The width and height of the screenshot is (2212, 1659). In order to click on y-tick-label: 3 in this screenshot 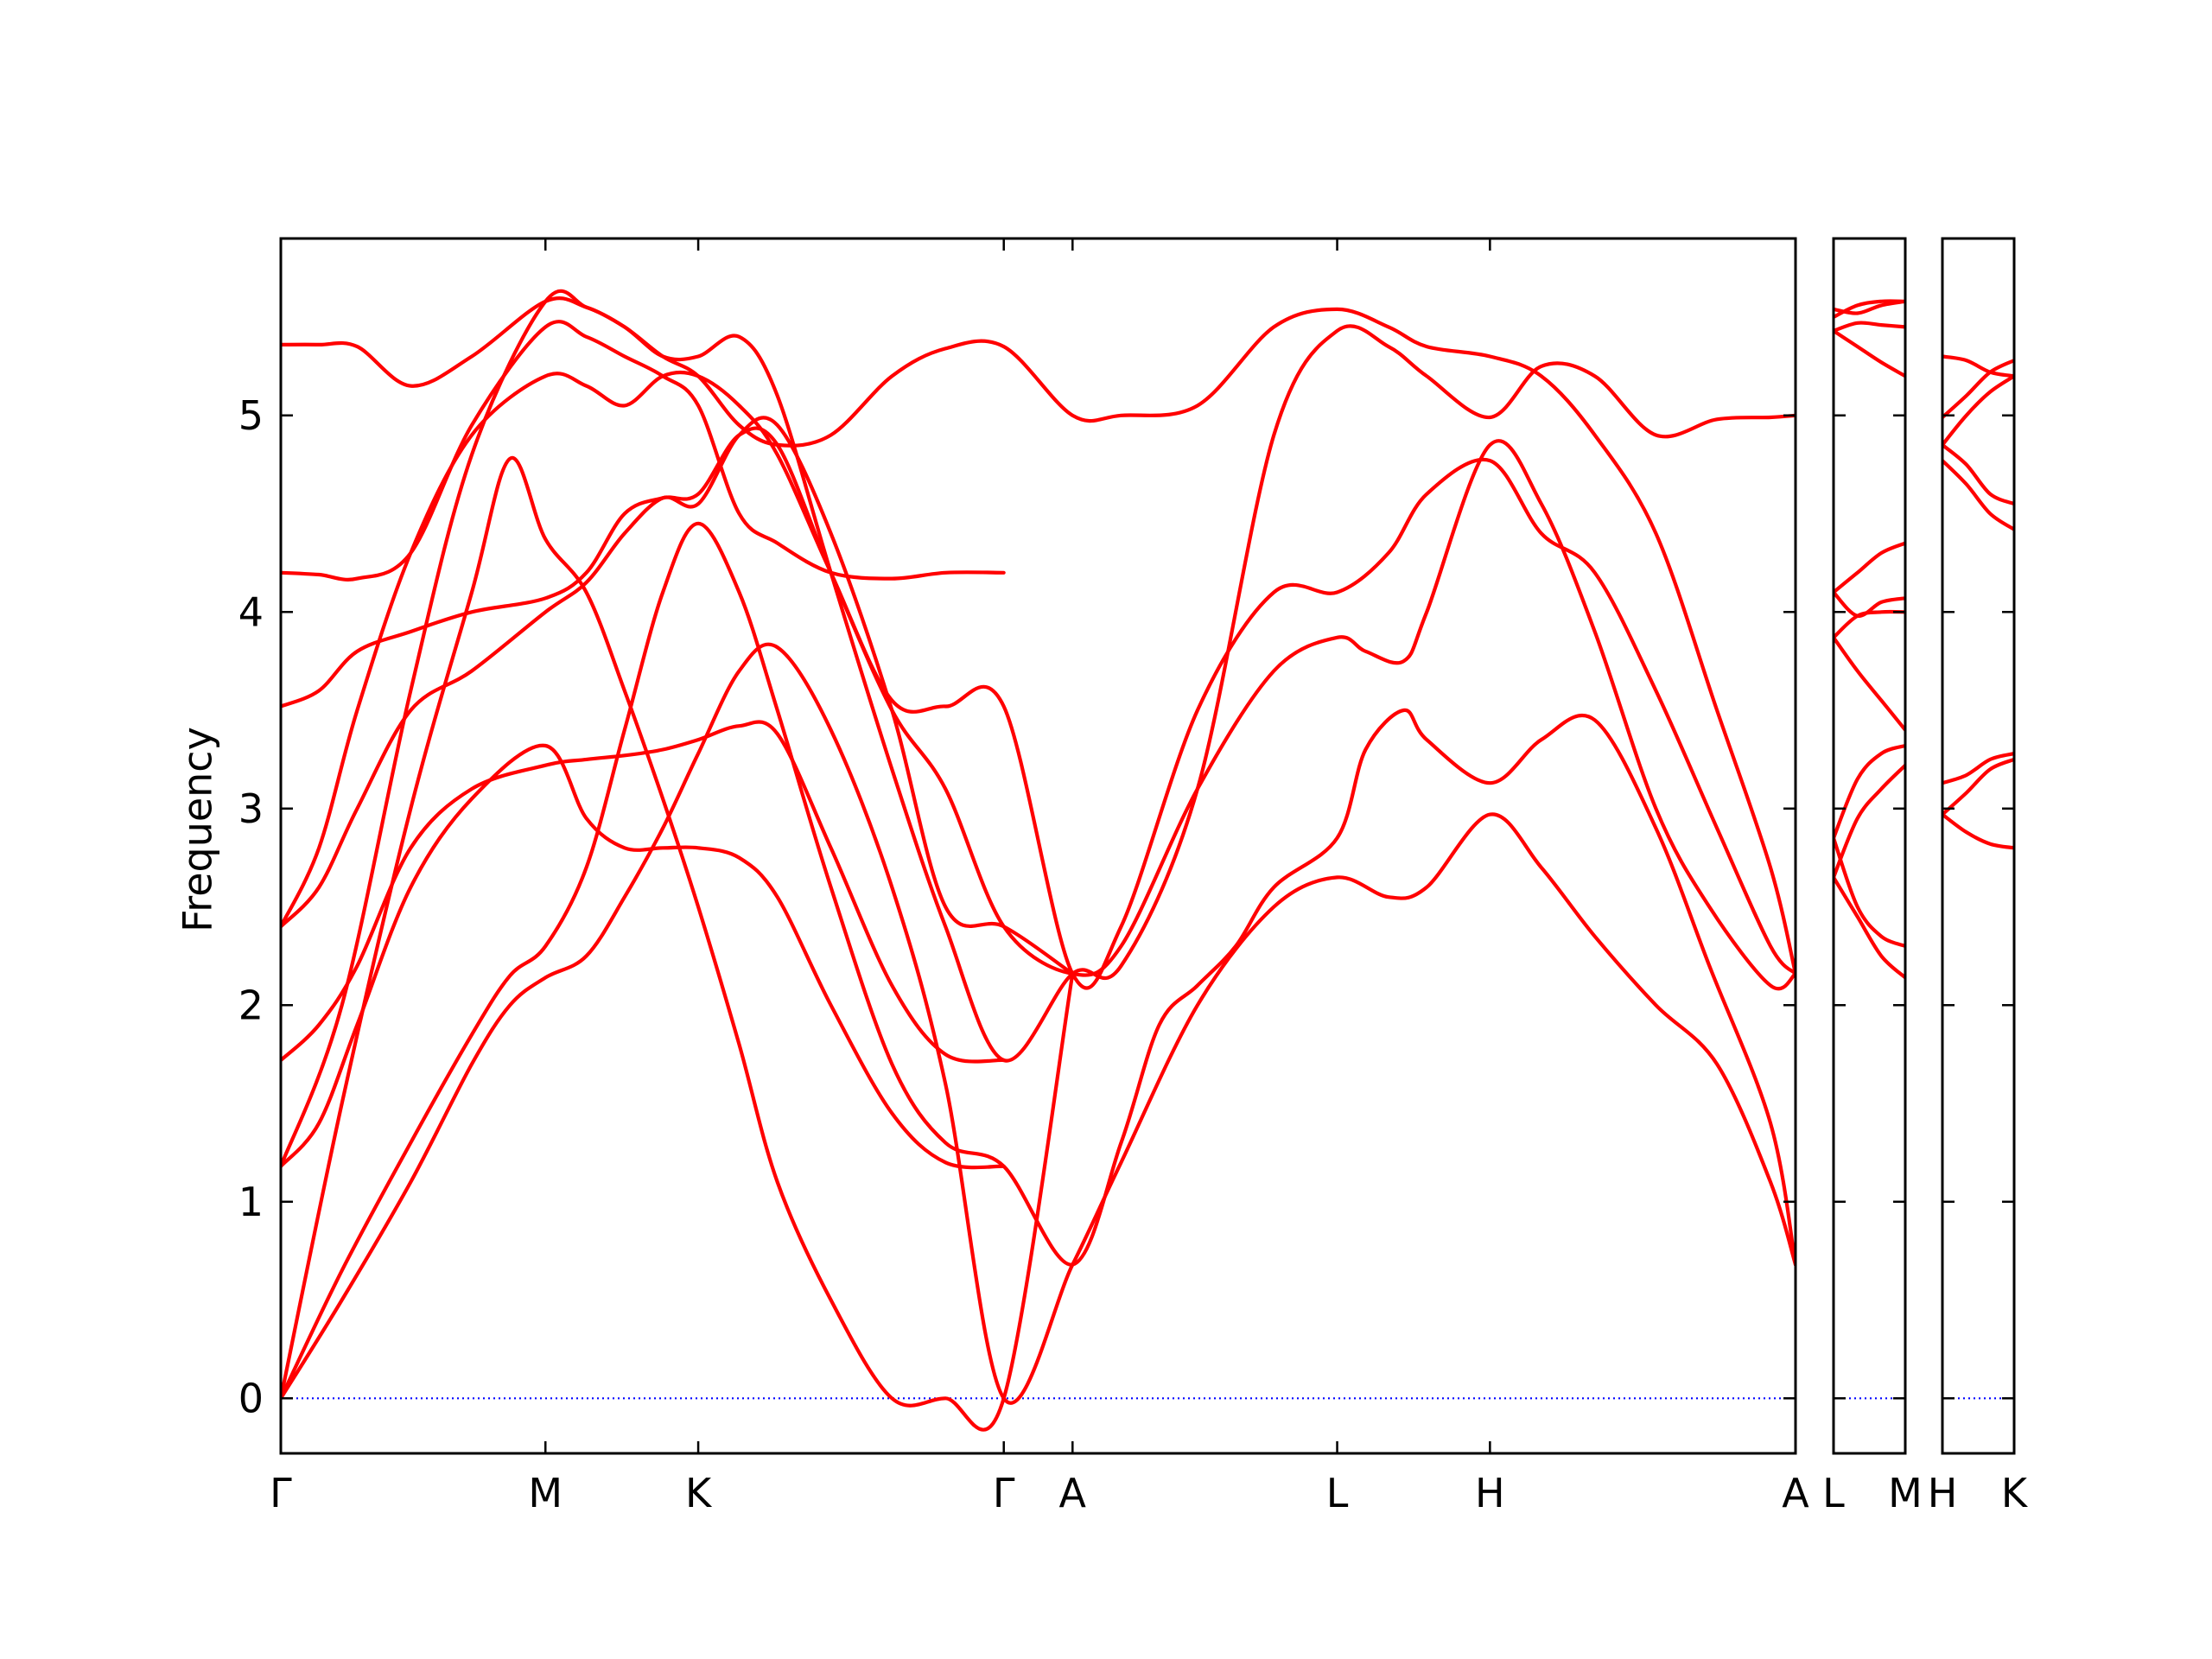, I will do `click(251, 808)`.